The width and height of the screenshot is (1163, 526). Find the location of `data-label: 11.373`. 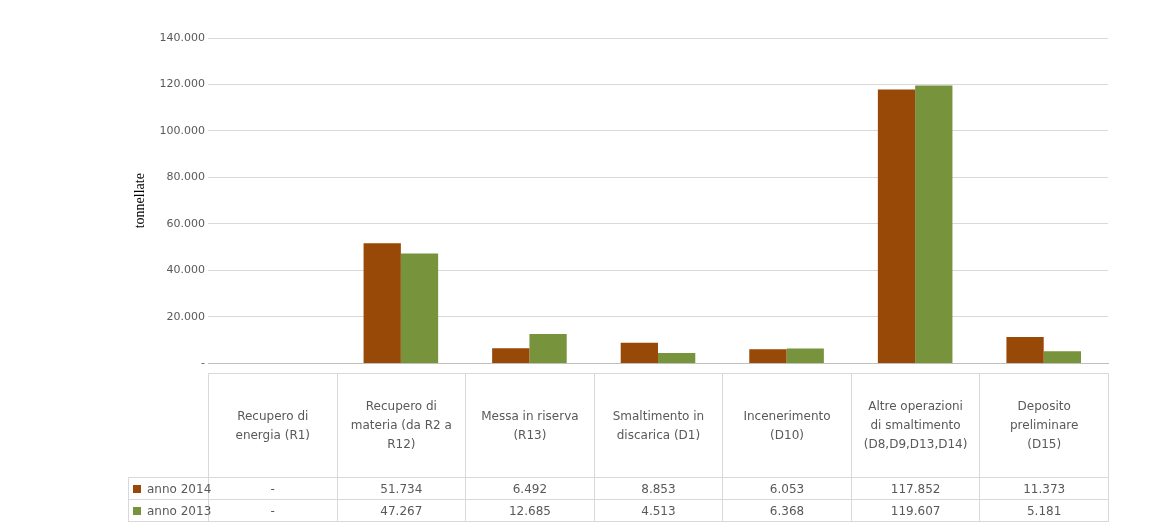

data-label: 11.373 is located at coordinates (1044, 488).